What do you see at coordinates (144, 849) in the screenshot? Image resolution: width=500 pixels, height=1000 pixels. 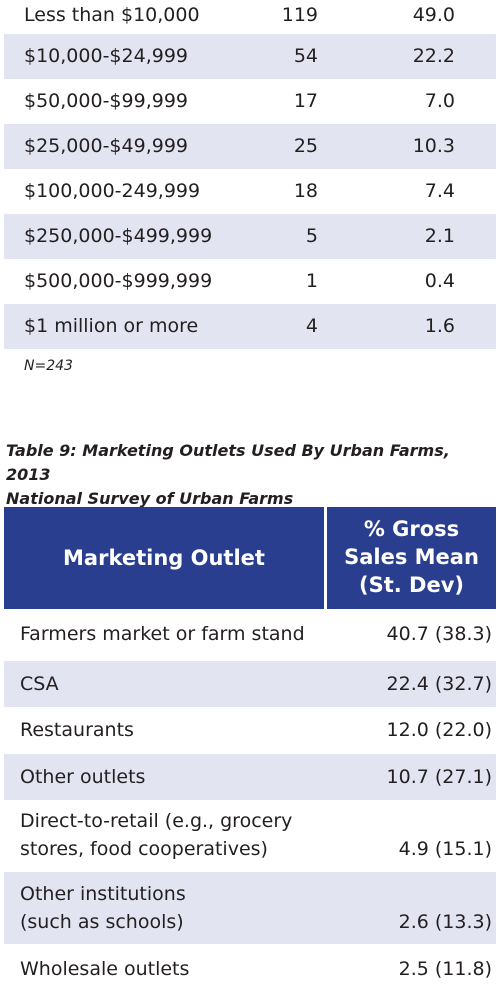 I see `outlet-label-line2: stores, food cooperatives)` at bounding box center [144, 849].